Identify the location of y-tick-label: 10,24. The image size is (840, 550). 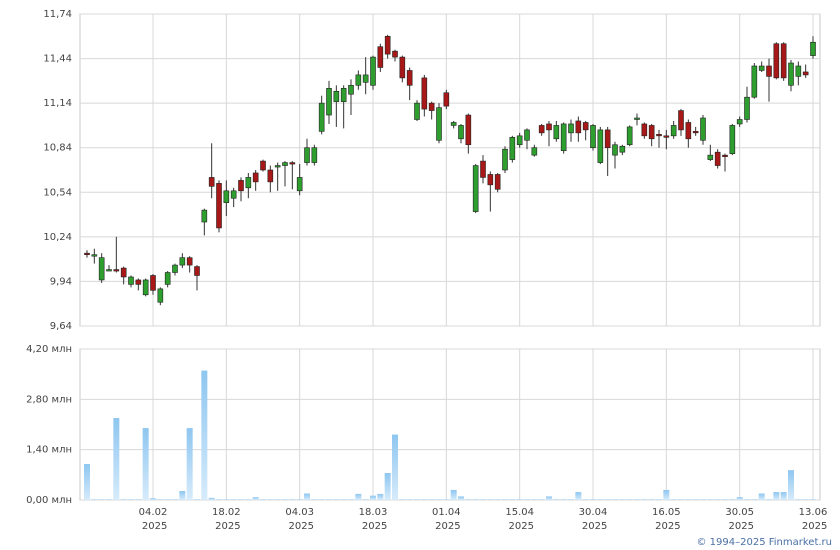
(57, 237).